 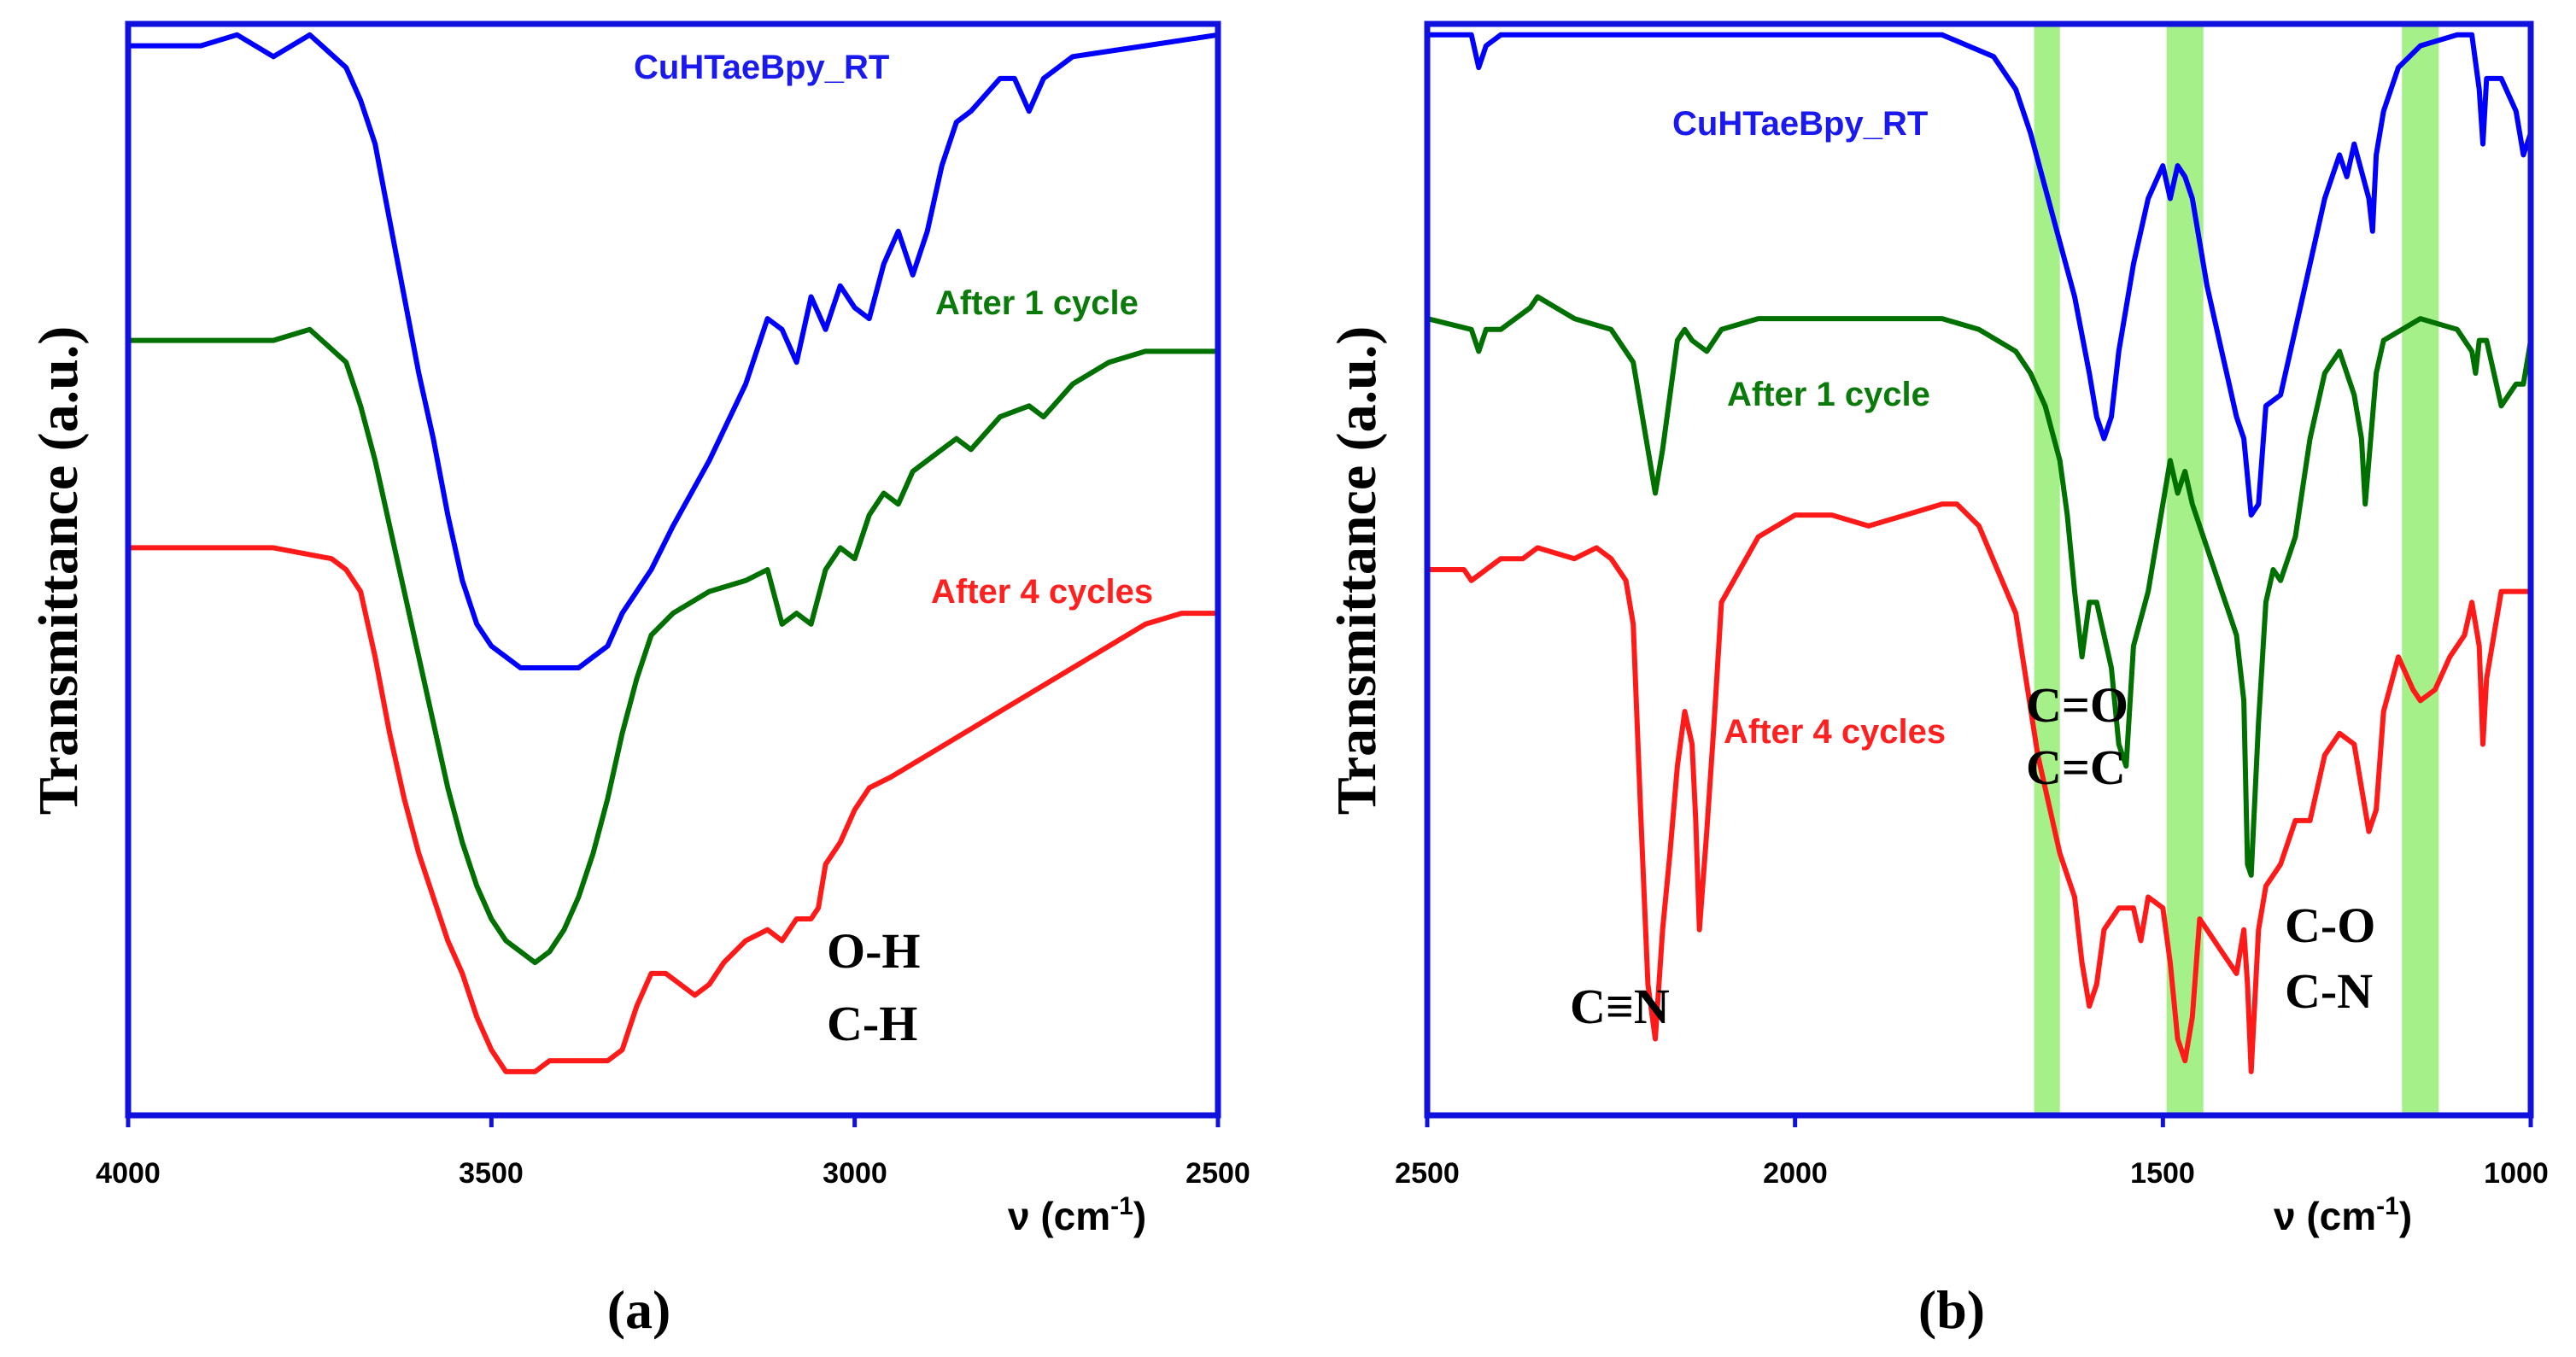 I want to click on panel-a-tick-label: 2500, so click(x=1218, y=1173).